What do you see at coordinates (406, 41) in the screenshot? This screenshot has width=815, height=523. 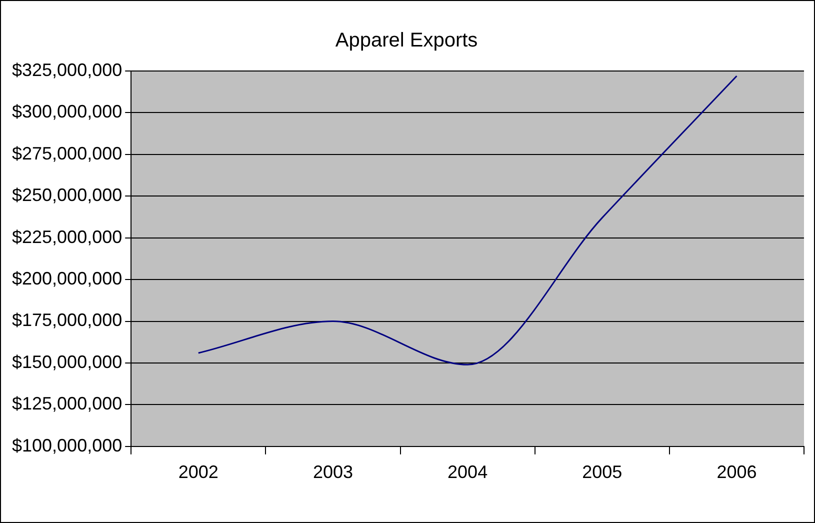 I see `chart-title: Apparel Exports` at bounding box center [406, 41].